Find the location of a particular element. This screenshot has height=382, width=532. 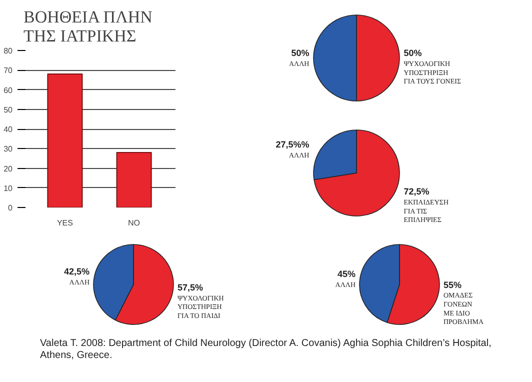

data-label: 72,5% is located at coordinates (417, 191).